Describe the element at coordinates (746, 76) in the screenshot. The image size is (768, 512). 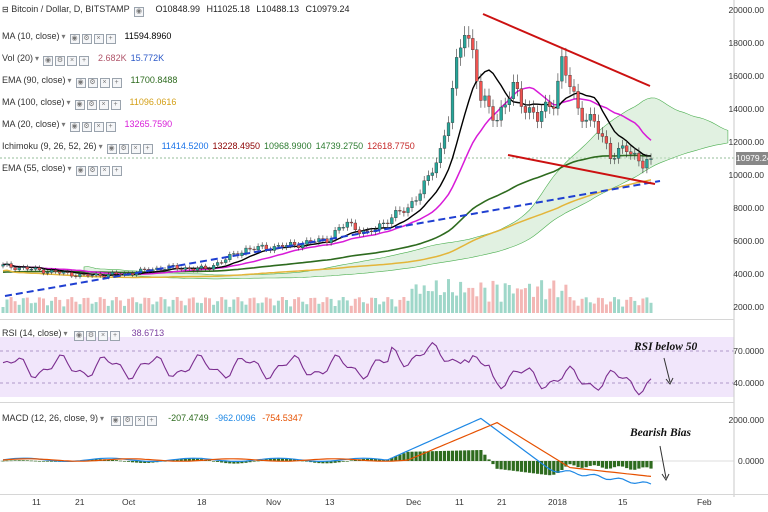
I see `y-tick-label: 16000.00` at that location.